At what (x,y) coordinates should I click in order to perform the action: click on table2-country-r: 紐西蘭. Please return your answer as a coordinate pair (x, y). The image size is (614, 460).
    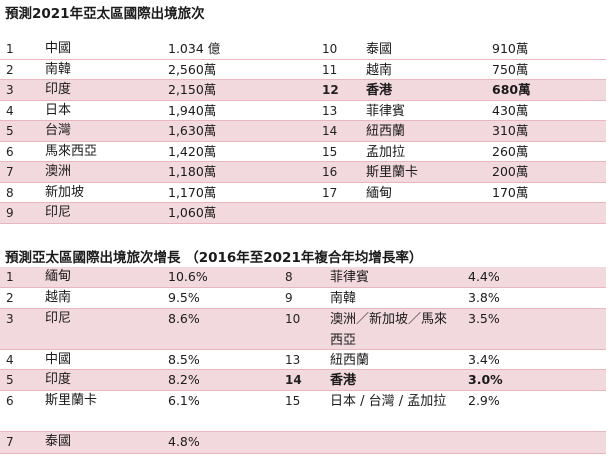
    Looking at the image, I should click on (350, 360).